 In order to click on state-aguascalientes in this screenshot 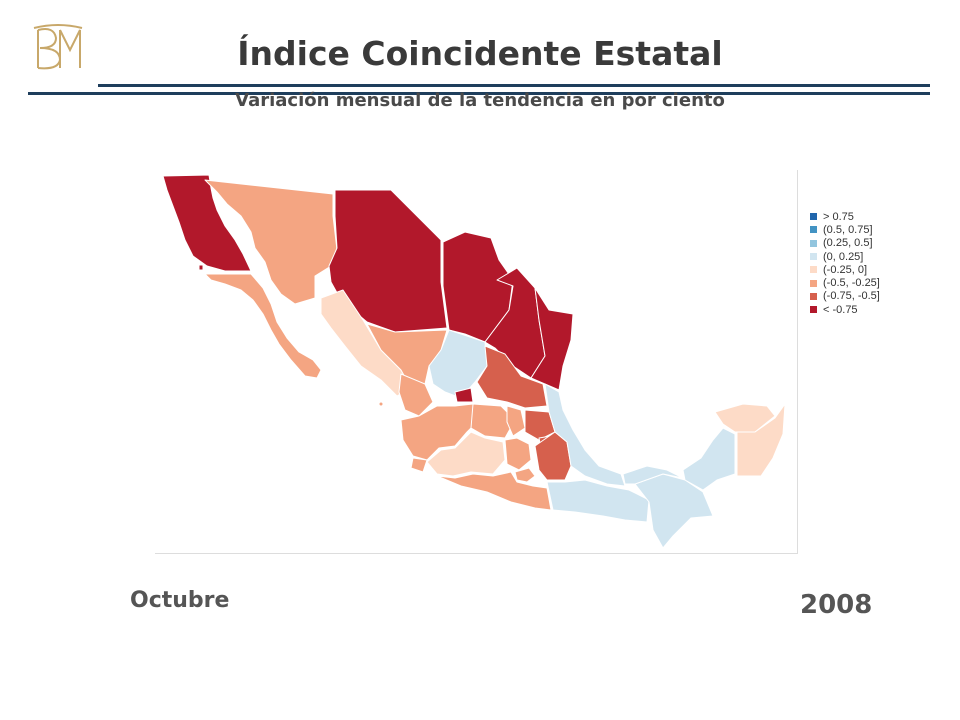, I will do `click(464, 395)`.